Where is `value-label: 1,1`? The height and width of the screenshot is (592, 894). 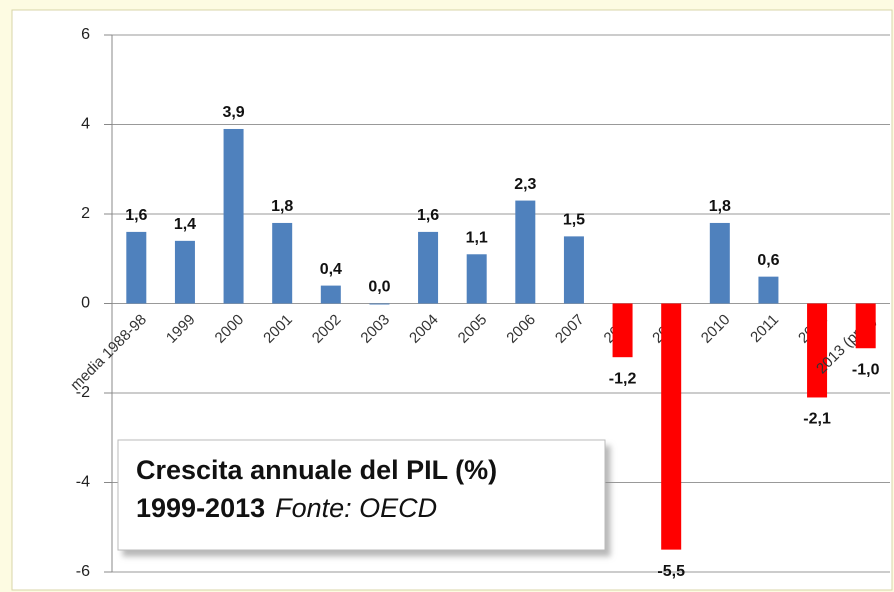
value-label: 1,1 is located at coordinates (477, 237).